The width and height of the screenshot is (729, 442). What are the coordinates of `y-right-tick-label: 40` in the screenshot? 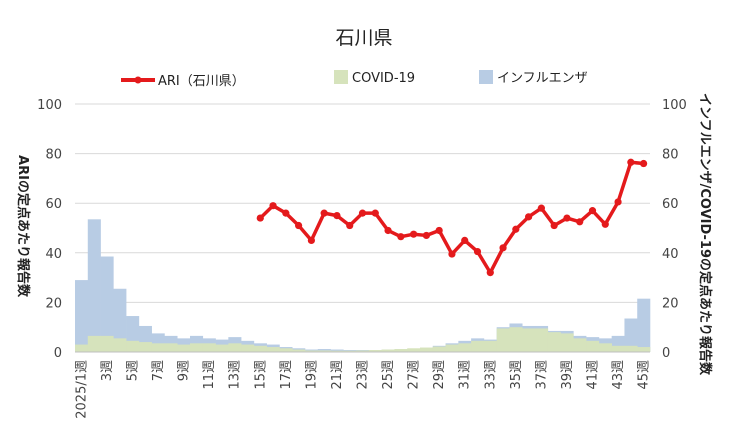 It's located at (670, 254).